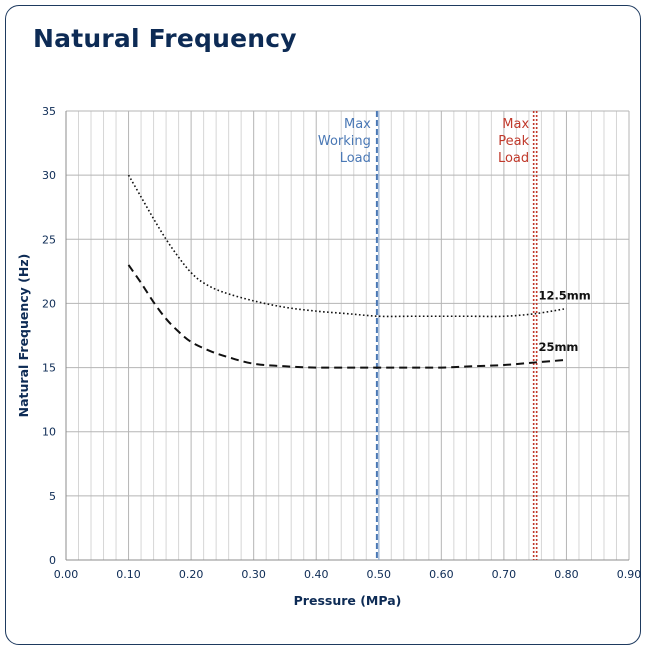 The width and height of the screenshot is (646, 645). I want to click on x-tick-label: 0.00, so click(66, 574).